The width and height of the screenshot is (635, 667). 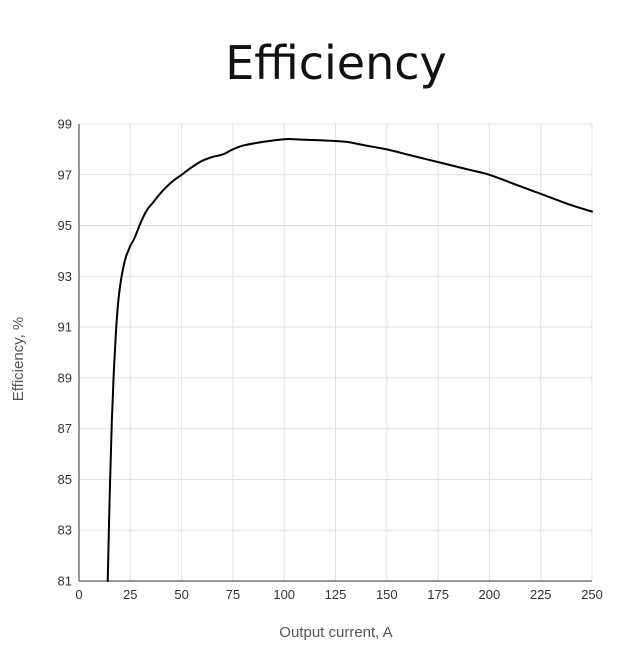 I want to click on x-tick-label: 175, so click(x=438, y=594).